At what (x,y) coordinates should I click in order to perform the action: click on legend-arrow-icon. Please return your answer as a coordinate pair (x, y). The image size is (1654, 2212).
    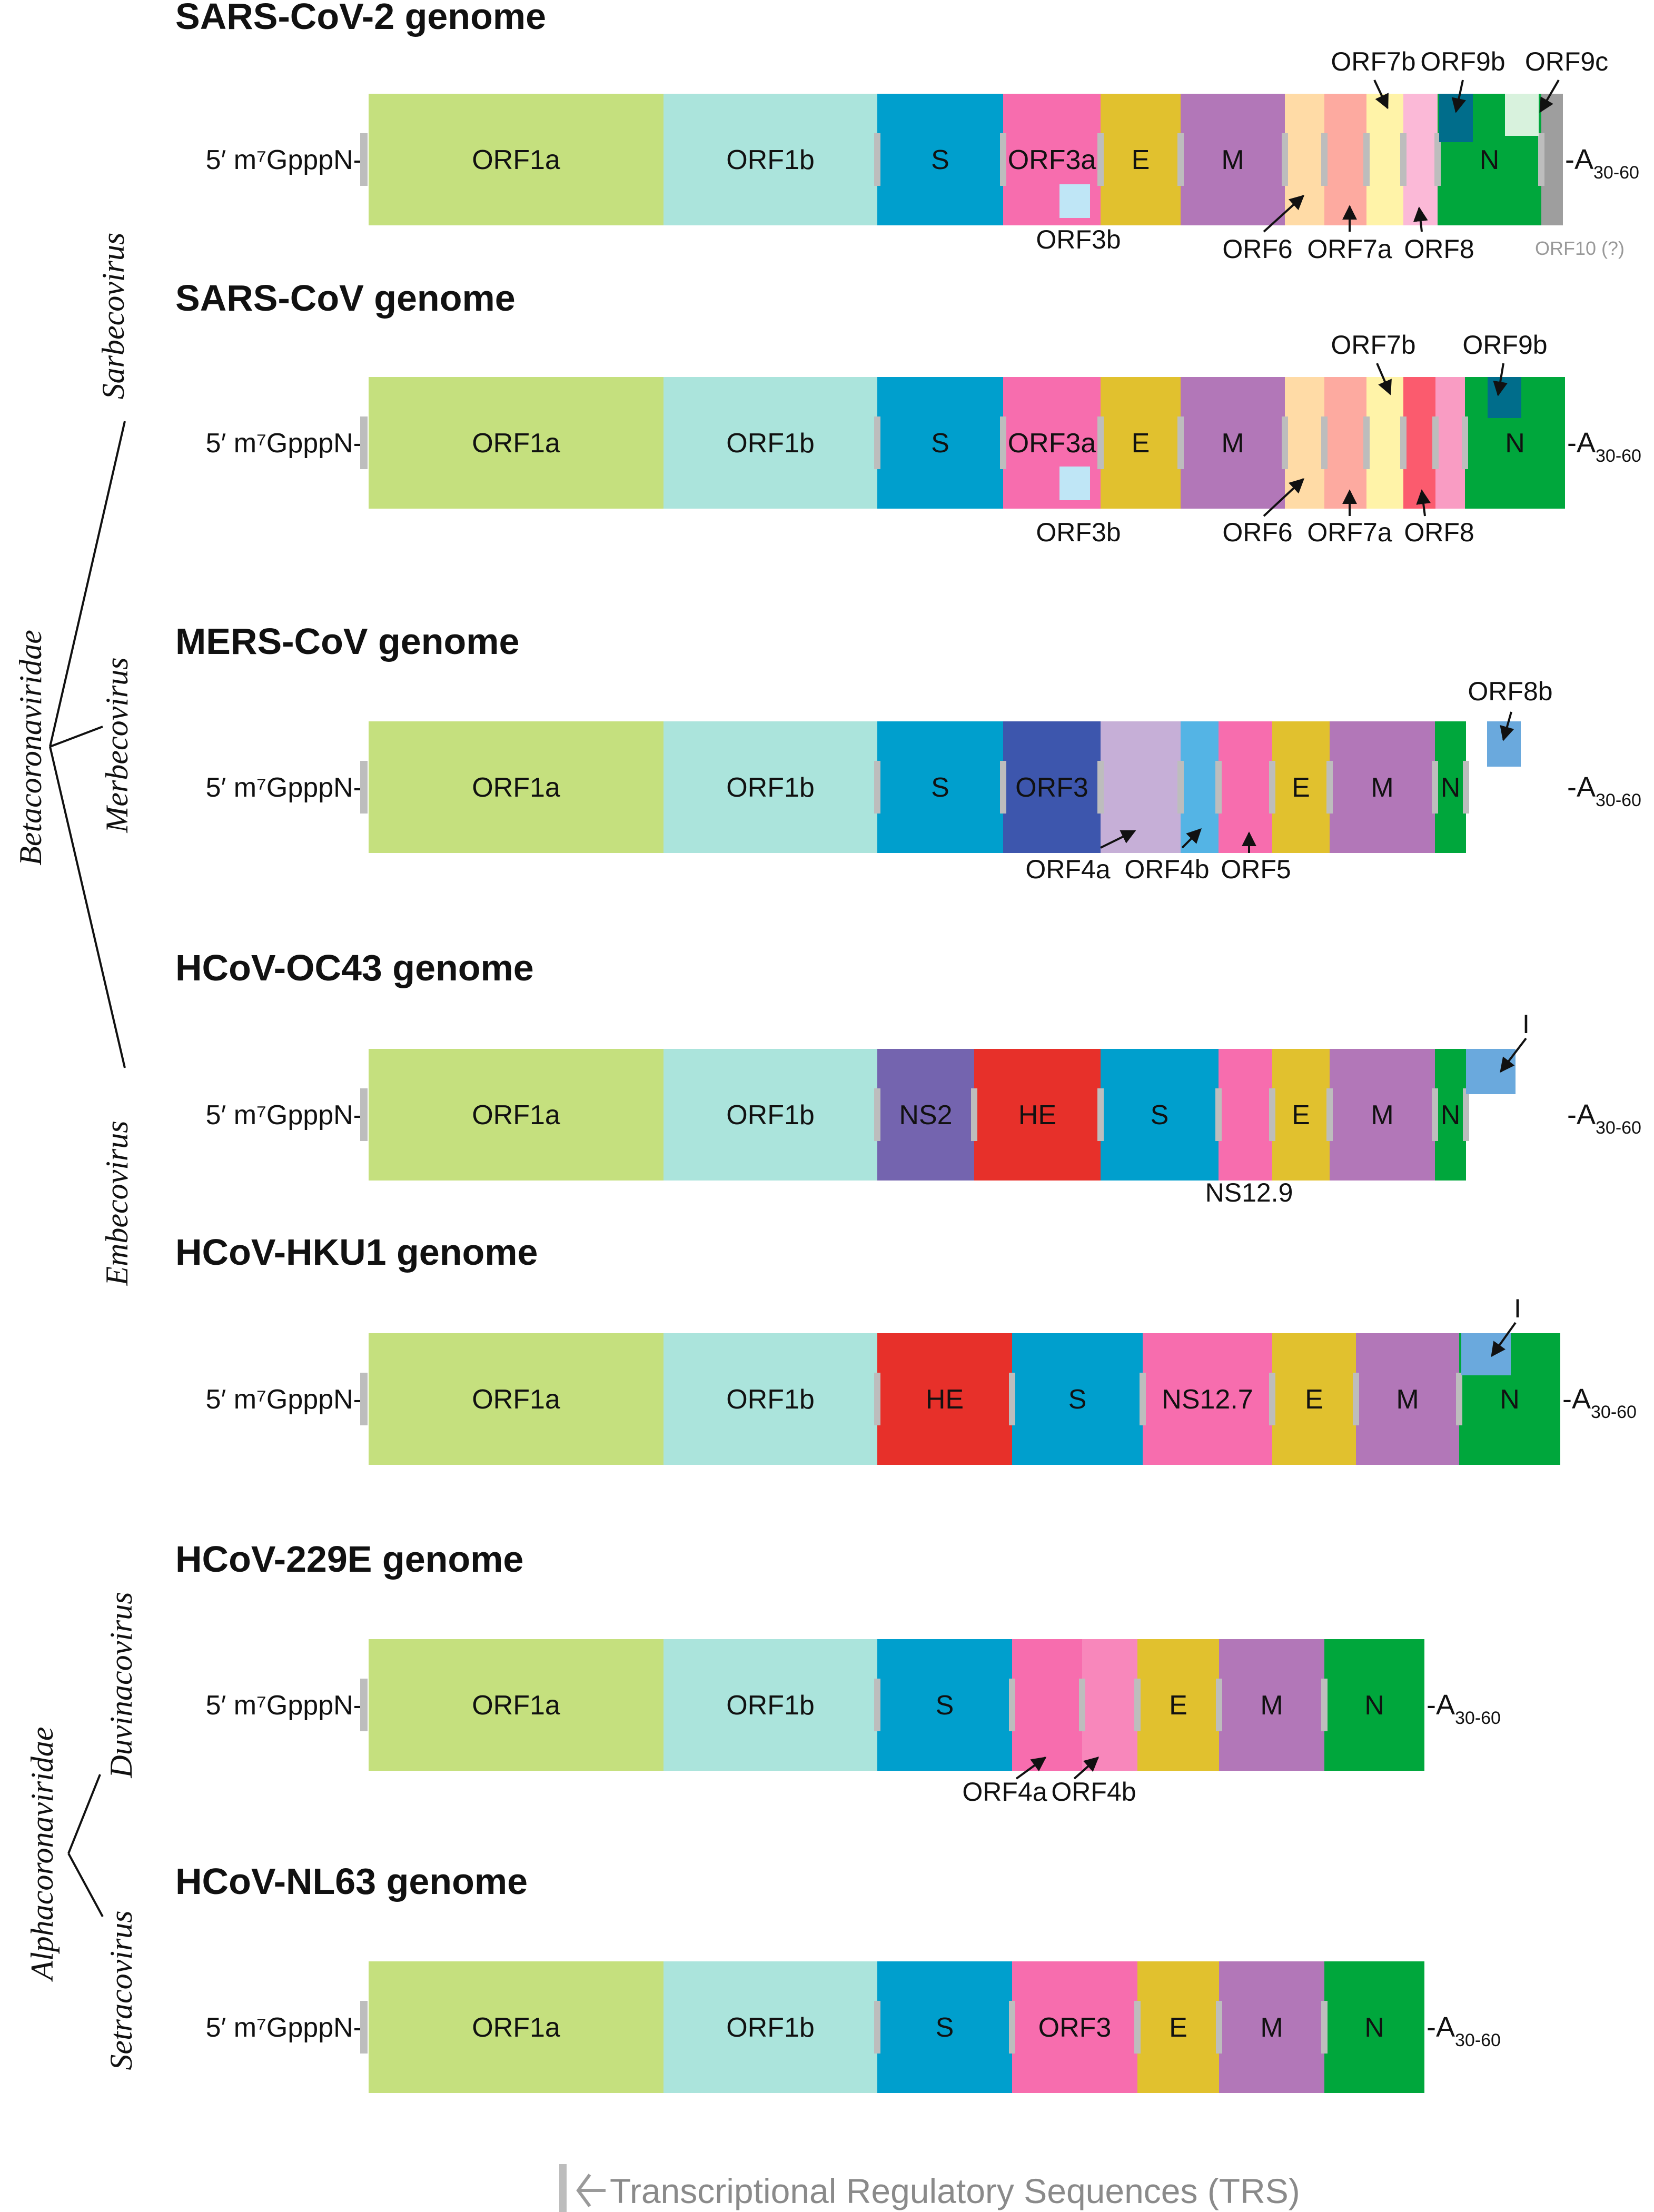
    Looking at the image, I should click on (591, 2190).